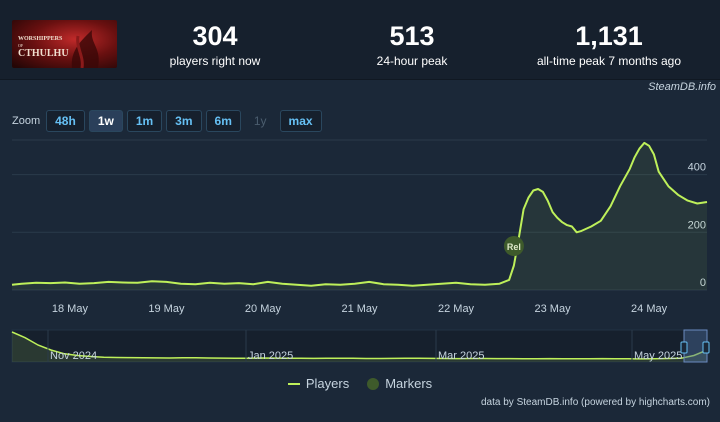 The height and width of the screenshot is (422, 720). What do you see at coordinates (649, 309) in the screenshot?
I see `x-tick-label: 24 May` at bounding box center [649, 309].